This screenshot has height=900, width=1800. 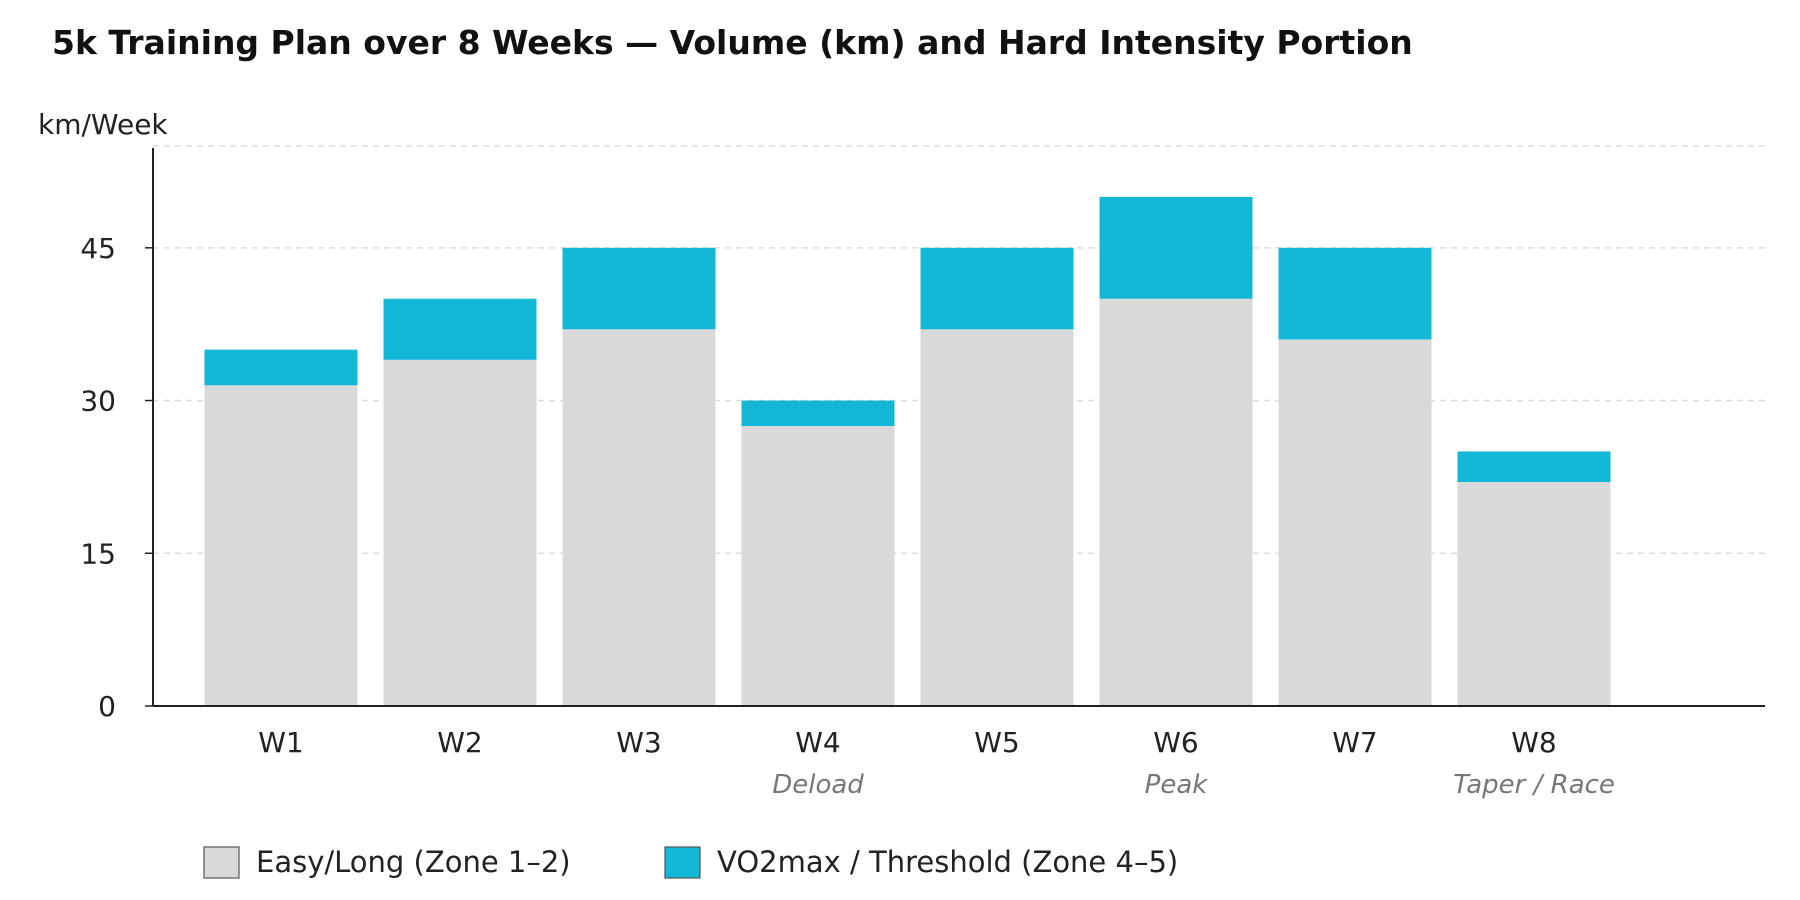 What do you see at coordinates (1534, 785) in the screenshot?
I see `annotation-w8: Taper / Race` at bounding box center [1534, 785].